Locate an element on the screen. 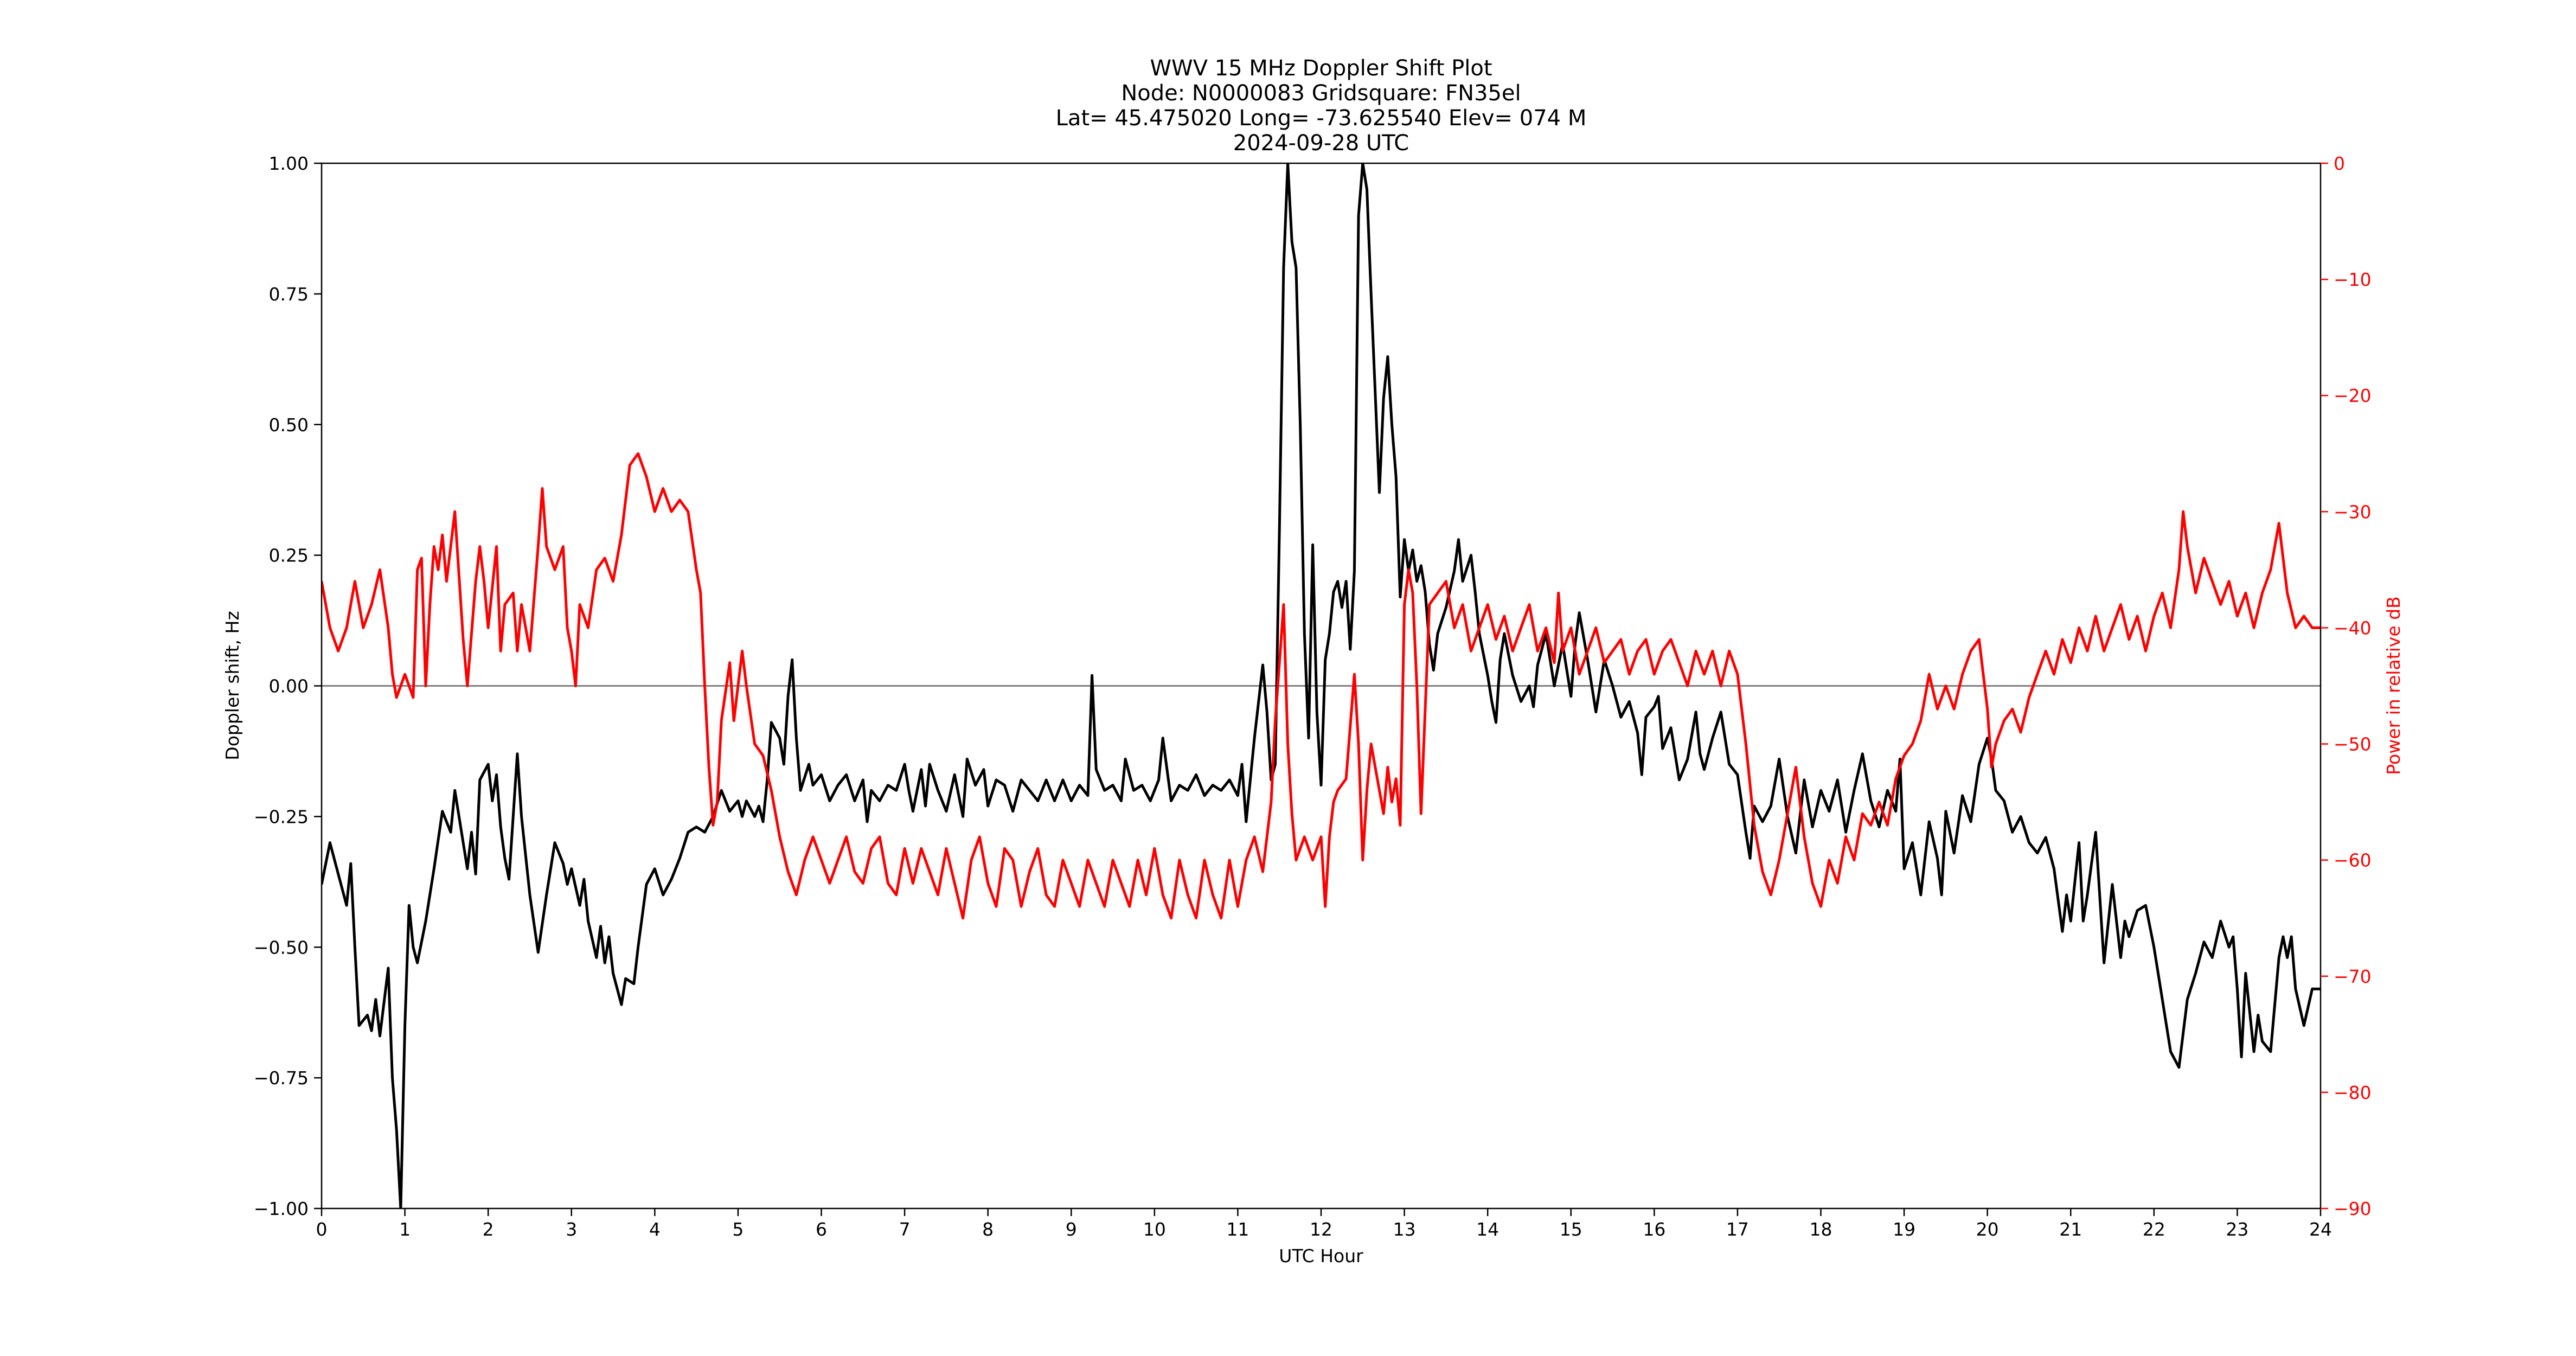  x-tick-label: 11 is located at coordinates (1237, 1229).